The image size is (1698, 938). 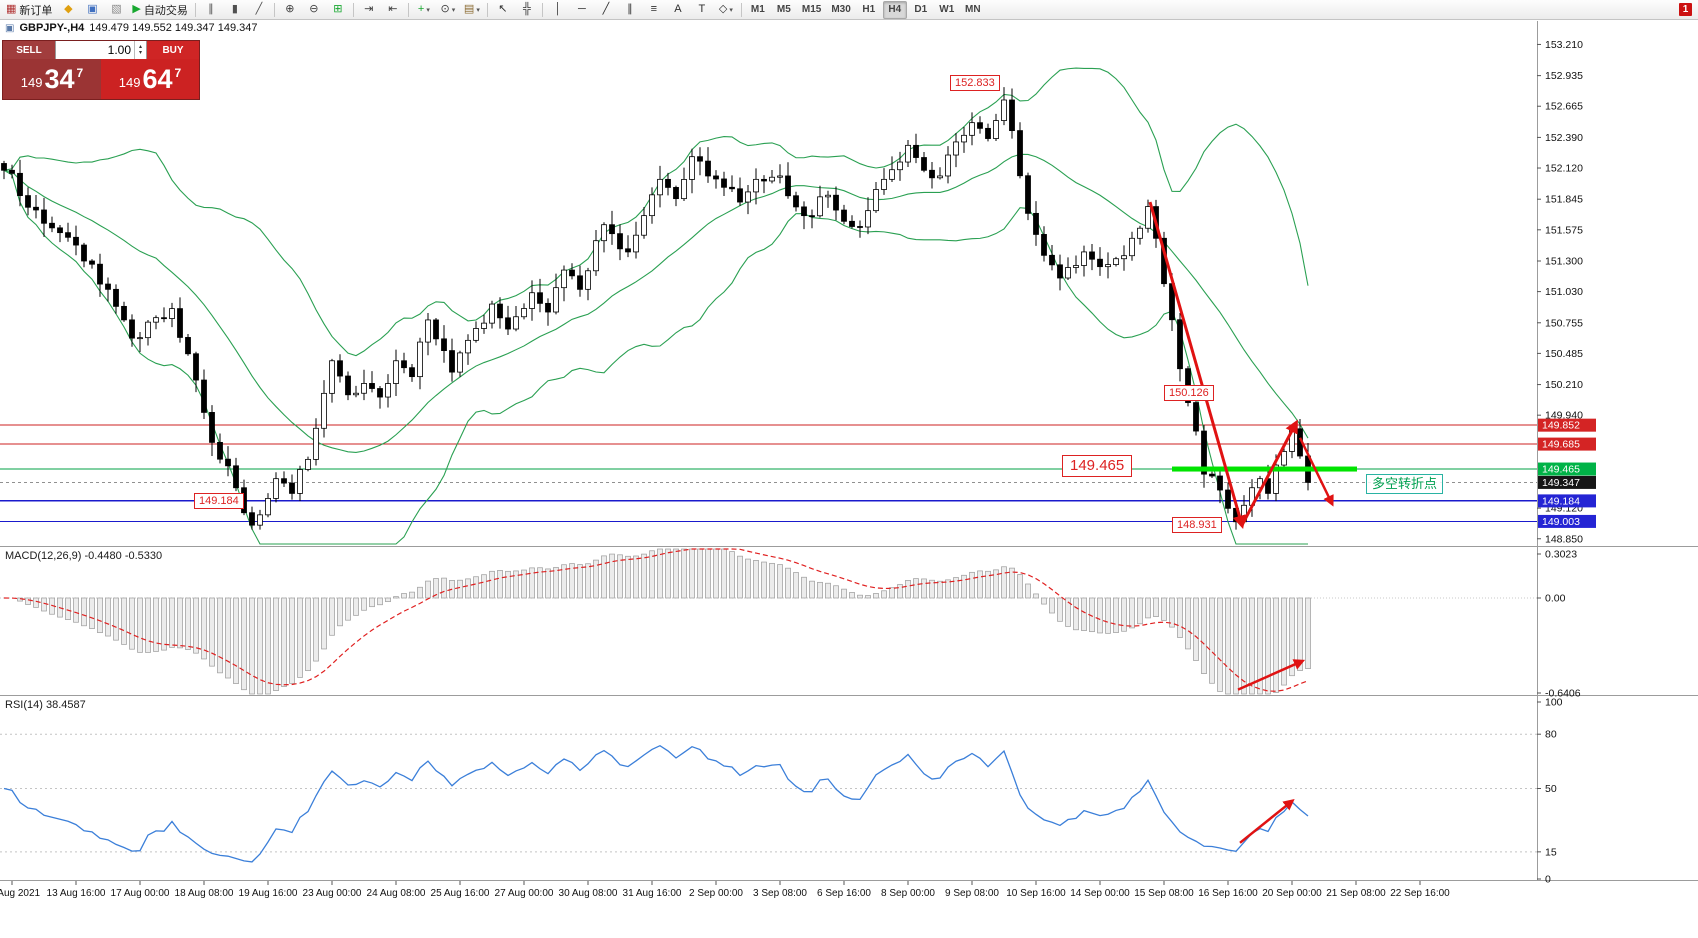 I want to click on time-axis-label: 15 Sep 08:00, so click(x=1164, y=893).